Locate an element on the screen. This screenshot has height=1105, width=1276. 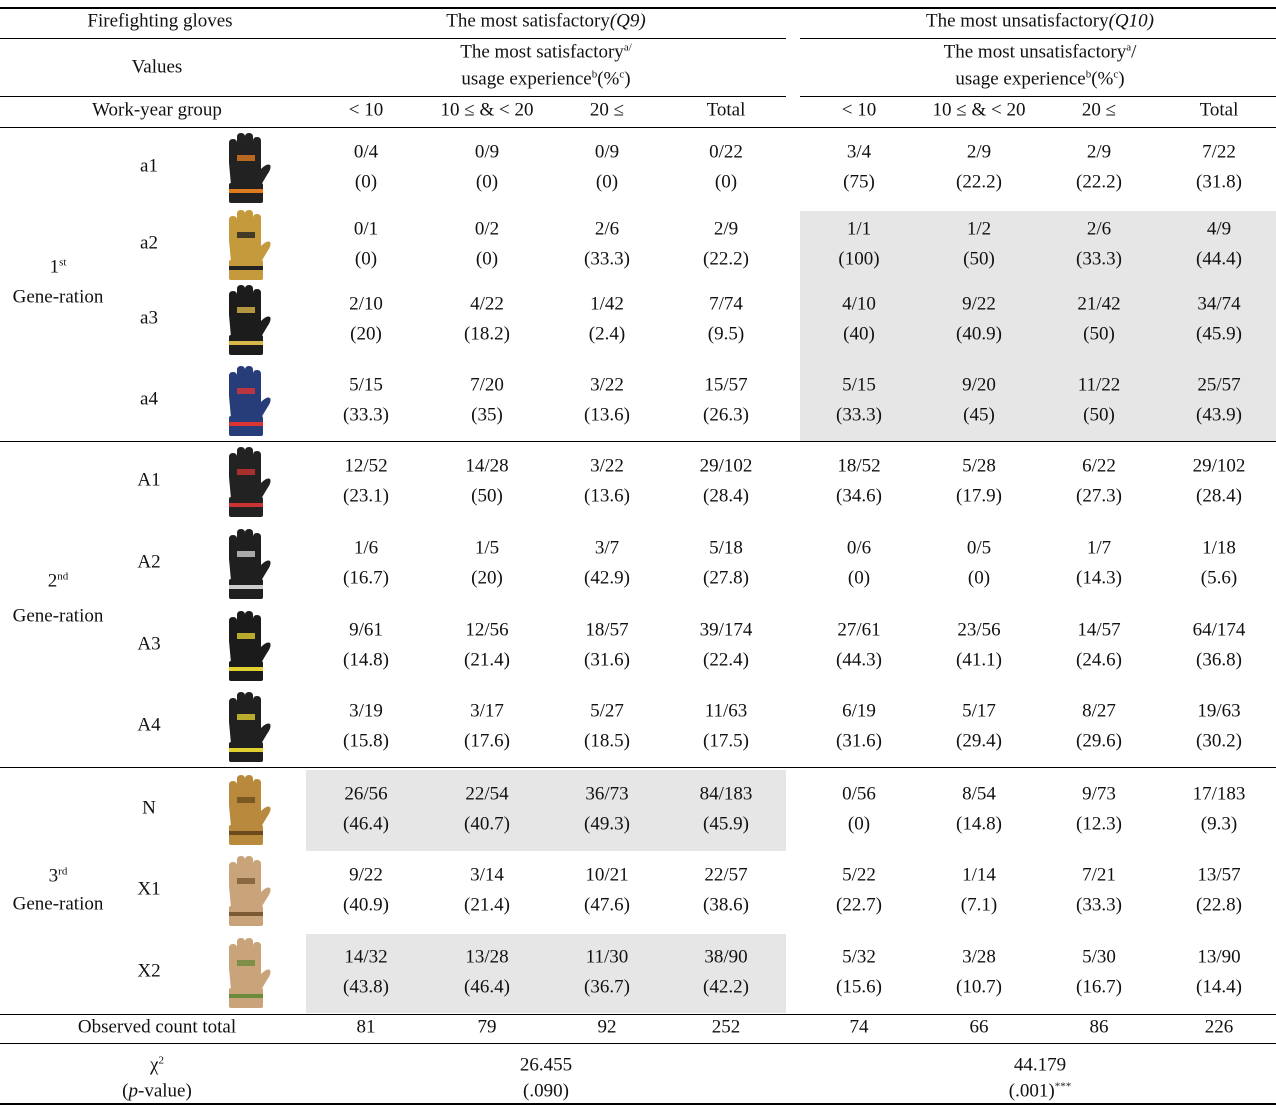
count-cell: 12/56 is located at coordinates (487, 630).